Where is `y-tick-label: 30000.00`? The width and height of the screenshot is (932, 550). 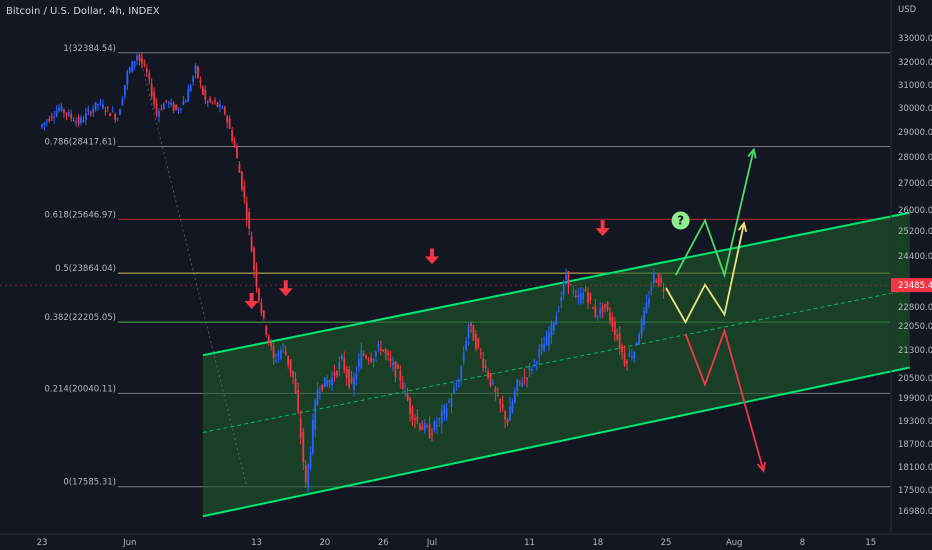 y-tick-label: 30000.00 is located at coordinates (915, 109).